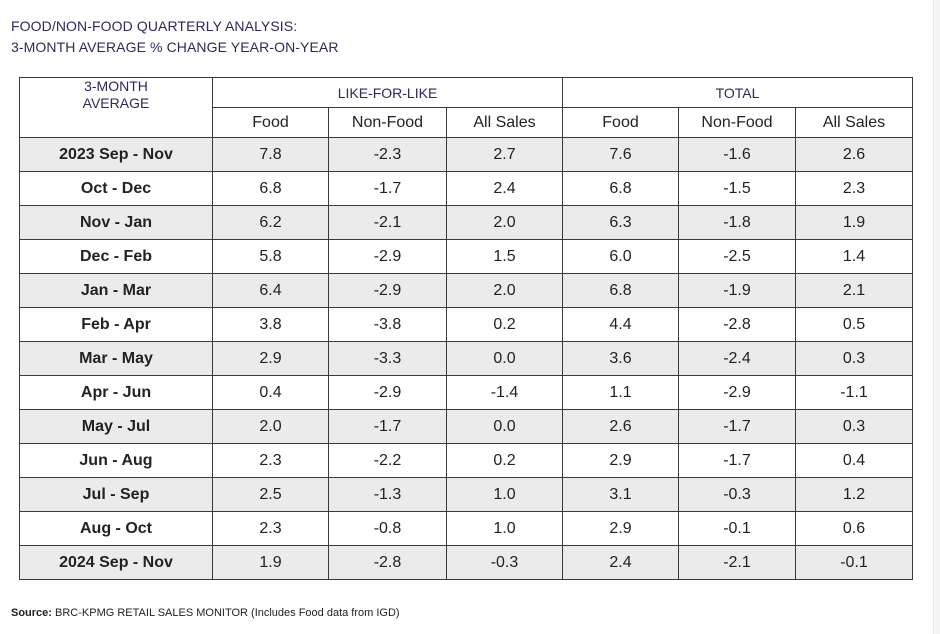  Describe the element at coordinates (387, 324) in the screenshot. I see `table-cell: -3.8` at that location.